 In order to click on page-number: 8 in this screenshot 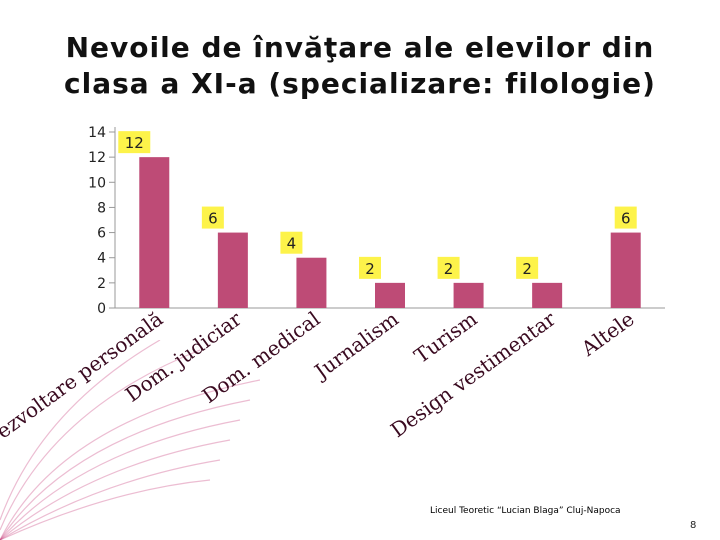, I will do `click(693, 525)`.